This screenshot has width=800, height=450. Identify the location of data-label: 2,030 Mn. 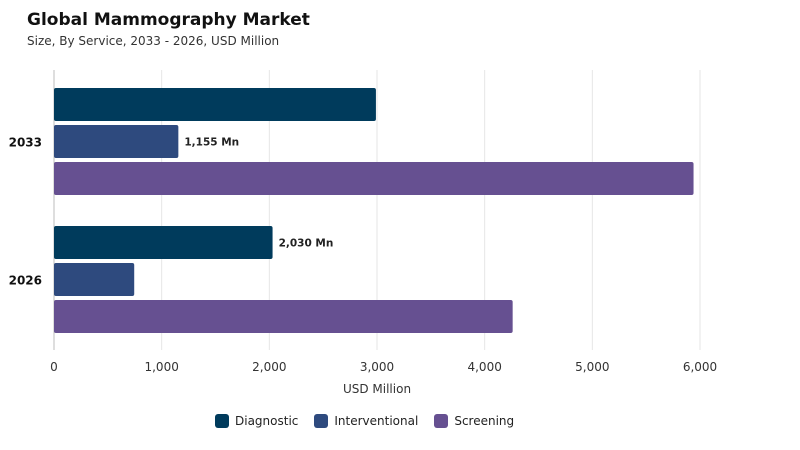
(306, 244).